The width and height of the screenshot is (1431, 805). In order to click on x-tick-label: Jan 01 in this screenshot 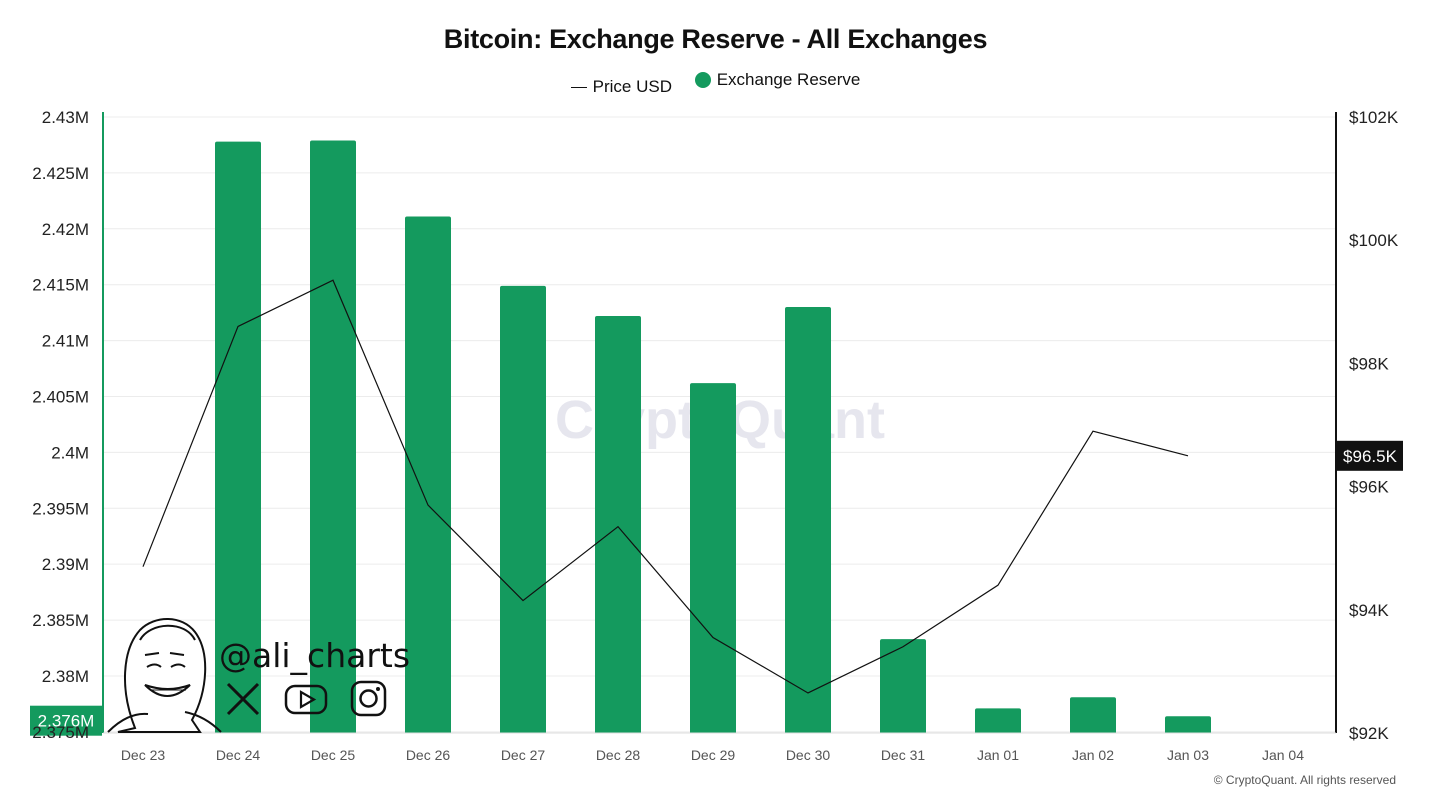, I will do `click(998, 755)`.